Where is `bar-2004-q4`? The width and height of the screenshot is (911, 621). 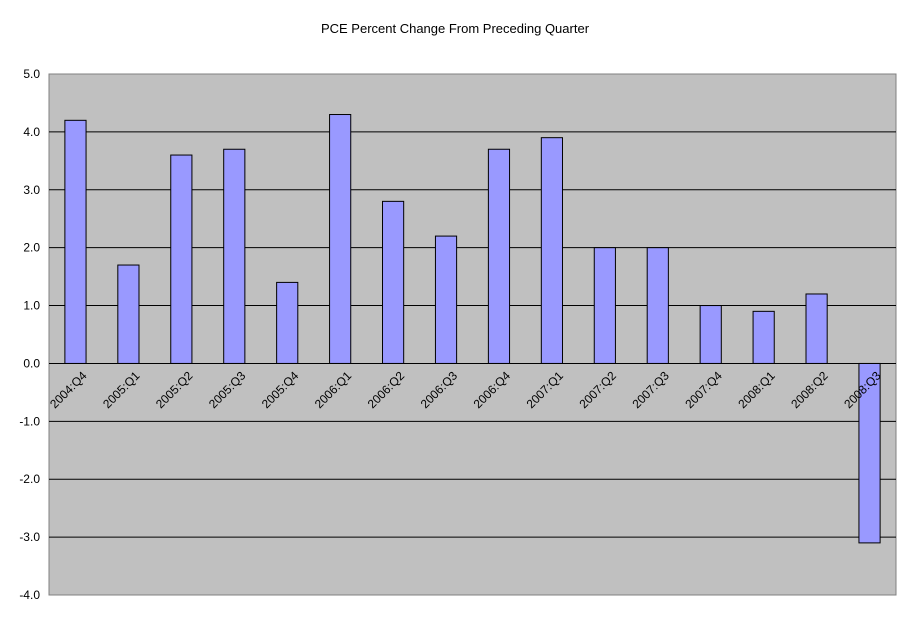 bar-2004-q4 is located at coordinates (75, 241).